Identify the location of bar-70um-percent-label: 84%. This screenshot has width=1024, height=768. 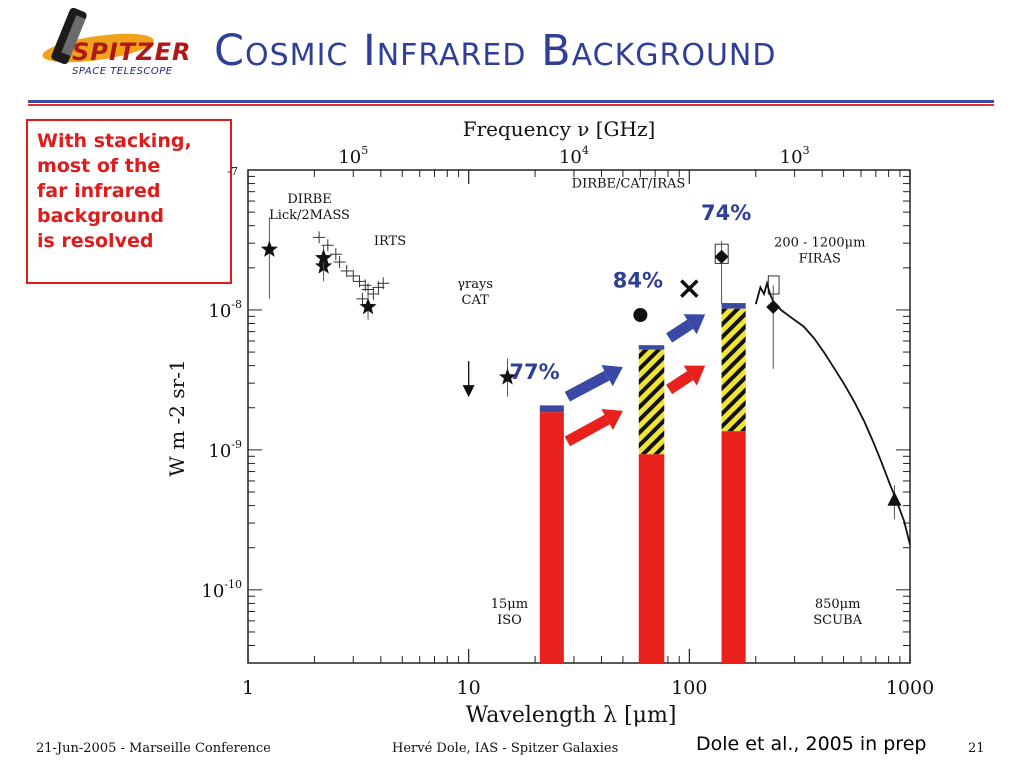
(638, 280).